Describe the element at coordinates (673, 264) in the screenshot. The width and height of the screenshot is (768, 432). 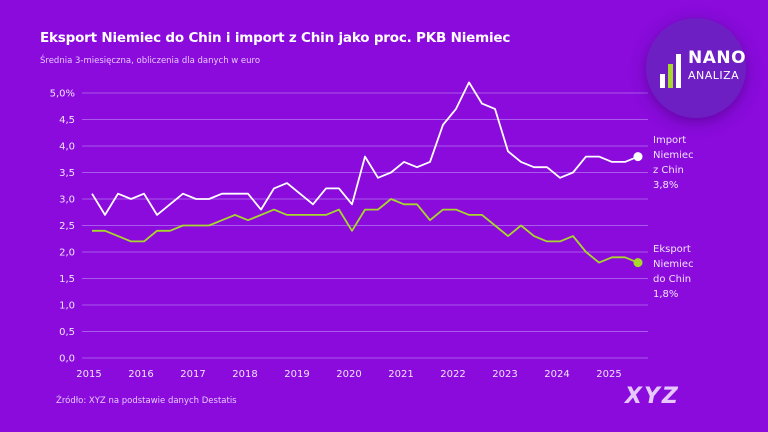
I see `export-label-line: Niemiec` at that location.